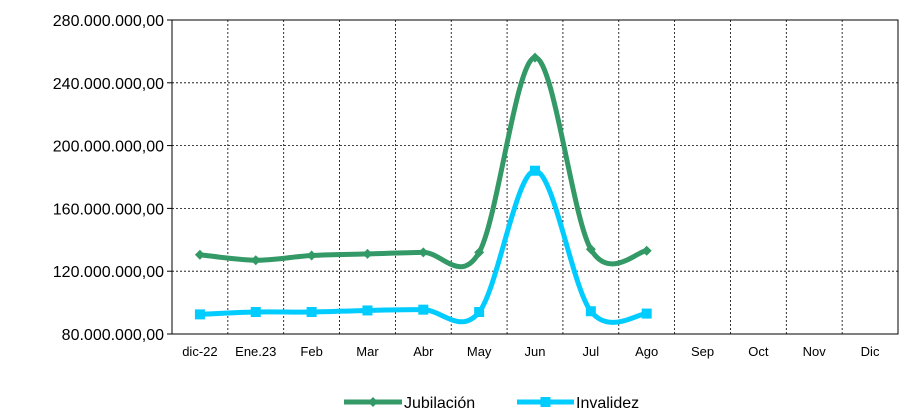 The height and width of the screenshot is (411, 900). I want to click on x-tick-label: Feb, so click(311, 351).